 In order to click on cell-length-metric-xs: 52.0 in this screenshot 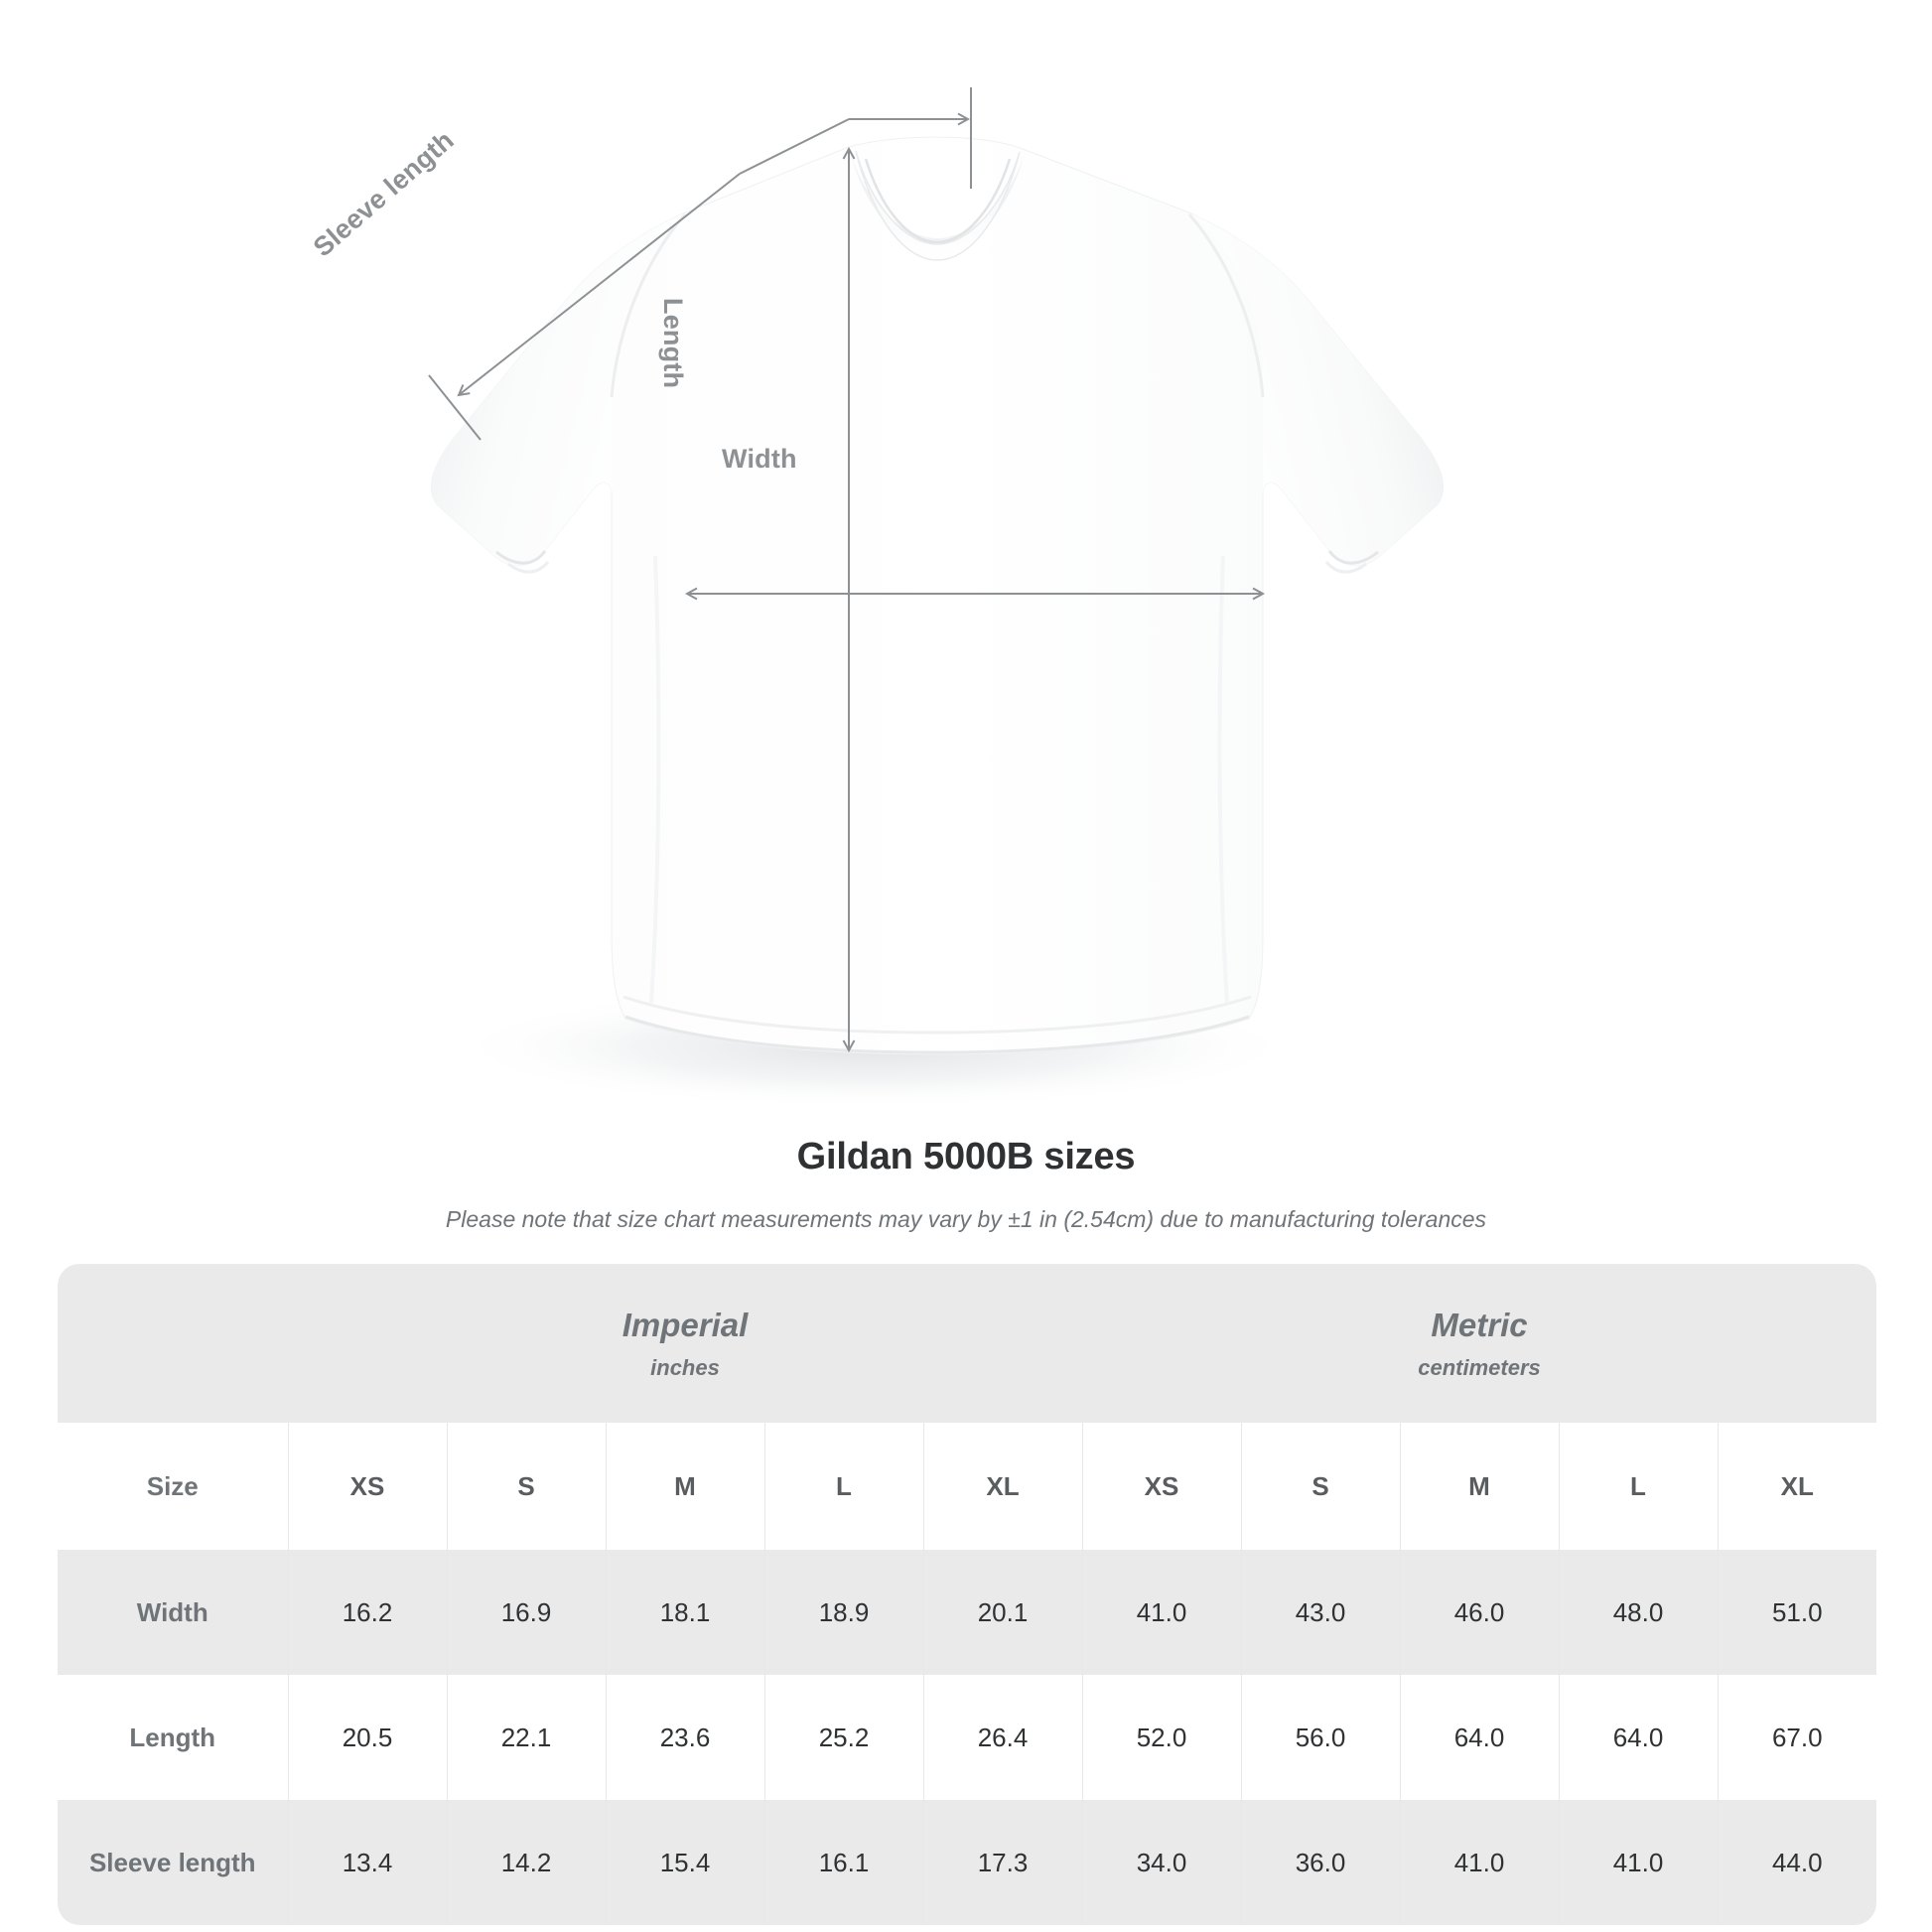, I will do `click(1161, 1738)`.